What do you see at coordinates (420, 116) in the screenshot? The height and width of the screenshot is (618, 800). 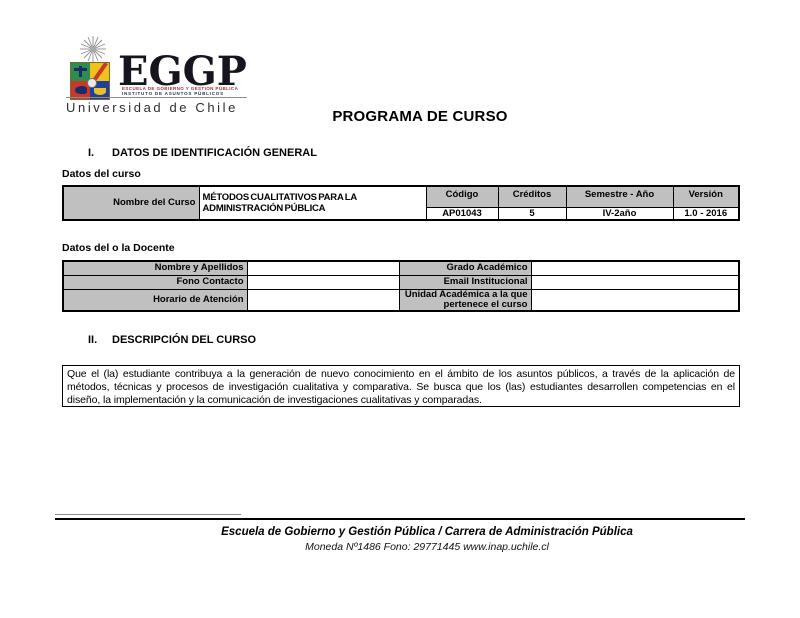 I see `page-title: PROGRAMA DE CURSO` at bounding box center [420, 116].